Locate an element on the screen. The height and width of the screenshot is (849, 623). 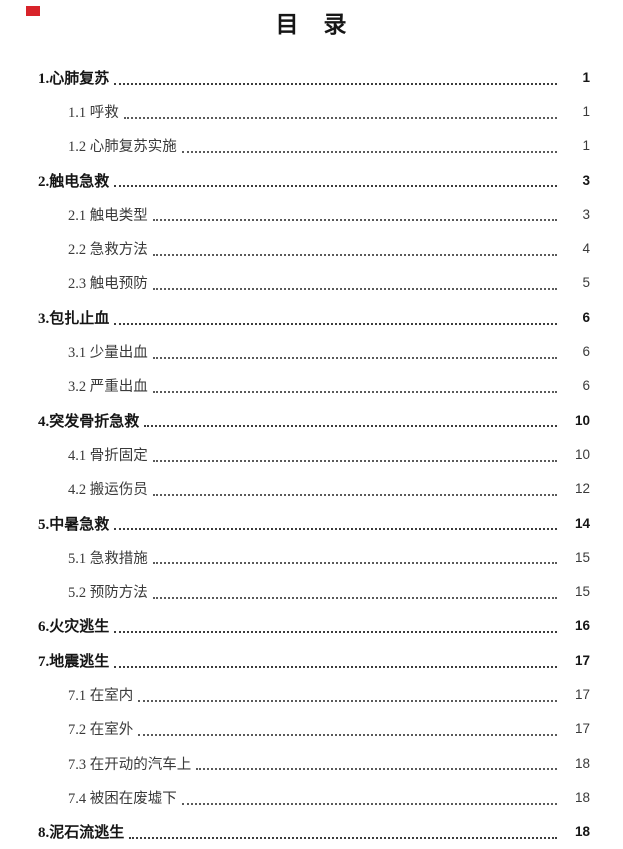
page-title: 目 录 is located at coordinates (311, 24).